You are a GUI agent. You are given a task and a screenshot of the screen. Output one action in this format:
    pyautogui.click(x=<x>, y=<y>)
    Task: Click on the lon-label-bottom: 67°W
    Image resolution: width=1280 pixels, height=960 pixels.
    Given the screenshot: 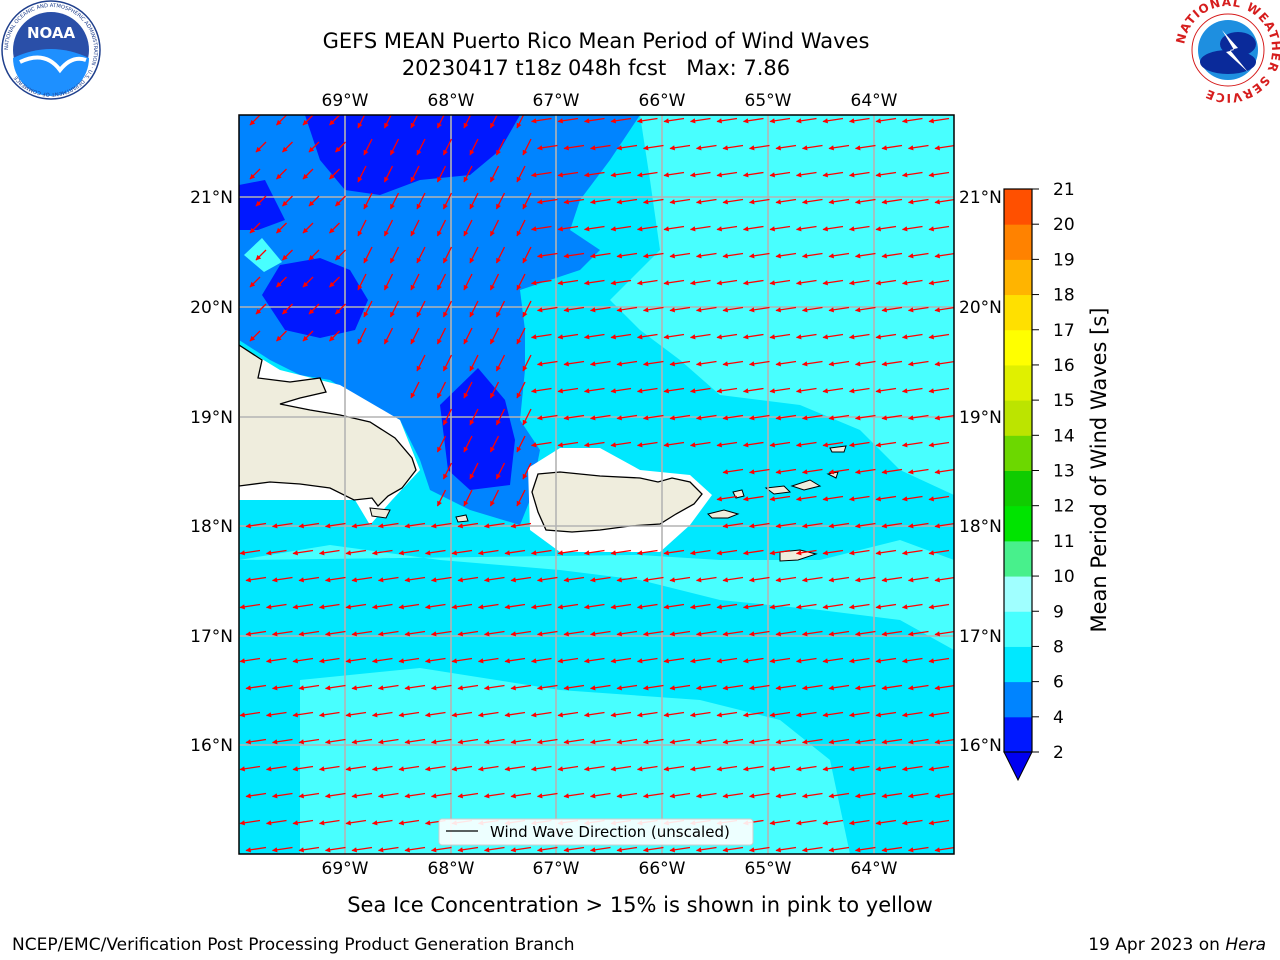 What is the action you would take?
    pyautogui.click(x=556, y=869)
    